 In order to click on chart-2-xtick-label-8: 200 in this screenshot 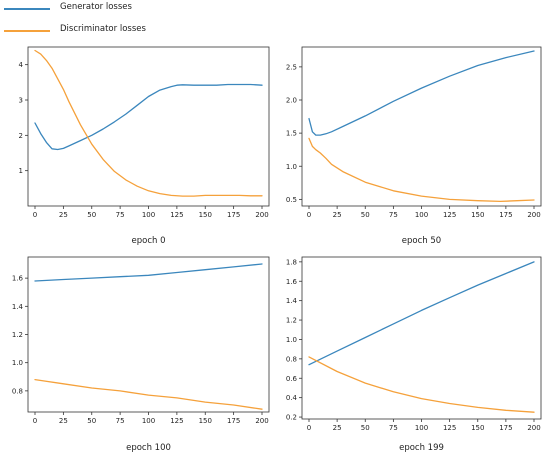, I will do `click(261, 421)`.